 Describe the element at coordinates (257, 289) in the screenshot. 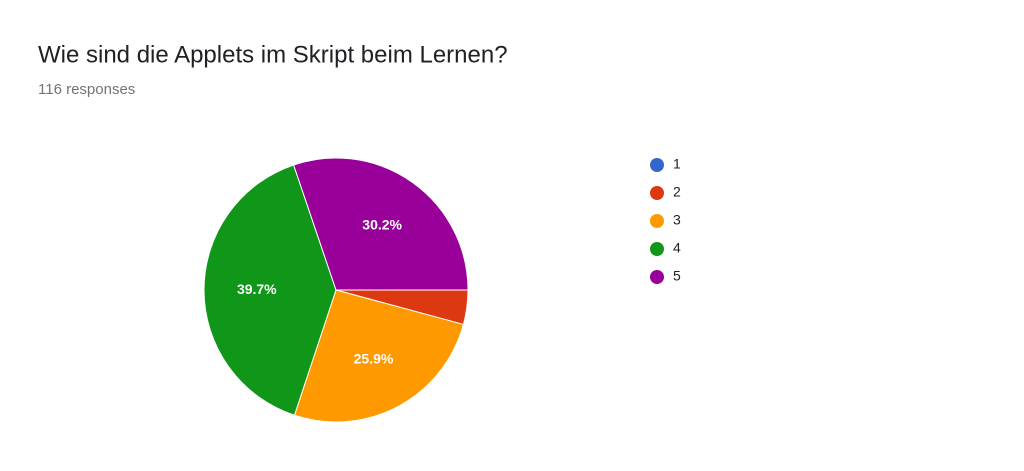

I see `slice-label: 39.7%` at that location.